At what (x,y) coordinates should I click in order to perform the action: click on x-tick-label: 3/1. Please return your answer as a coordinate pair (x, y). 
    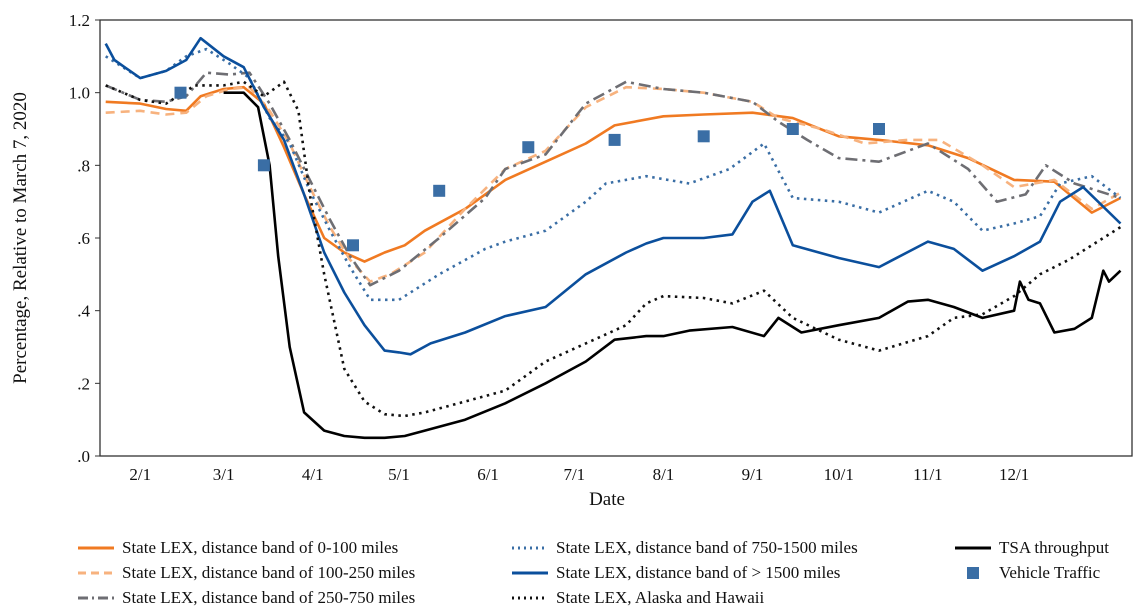
    Looking at the image, I should click on (224, 474).